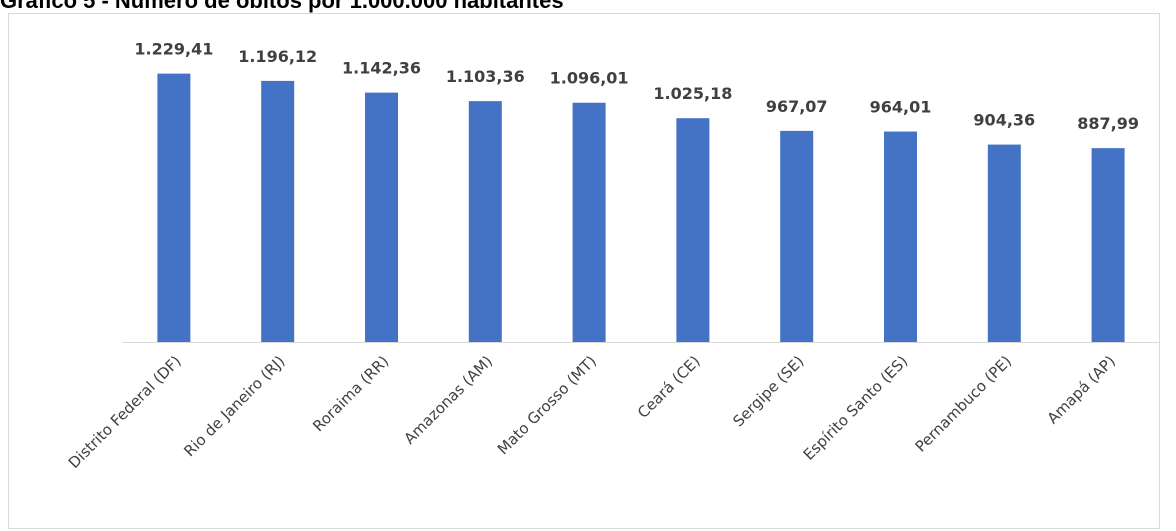 This screenshot has width=1176, height=531. I want to click on data-label: 1.025,18, so click(692, 93).